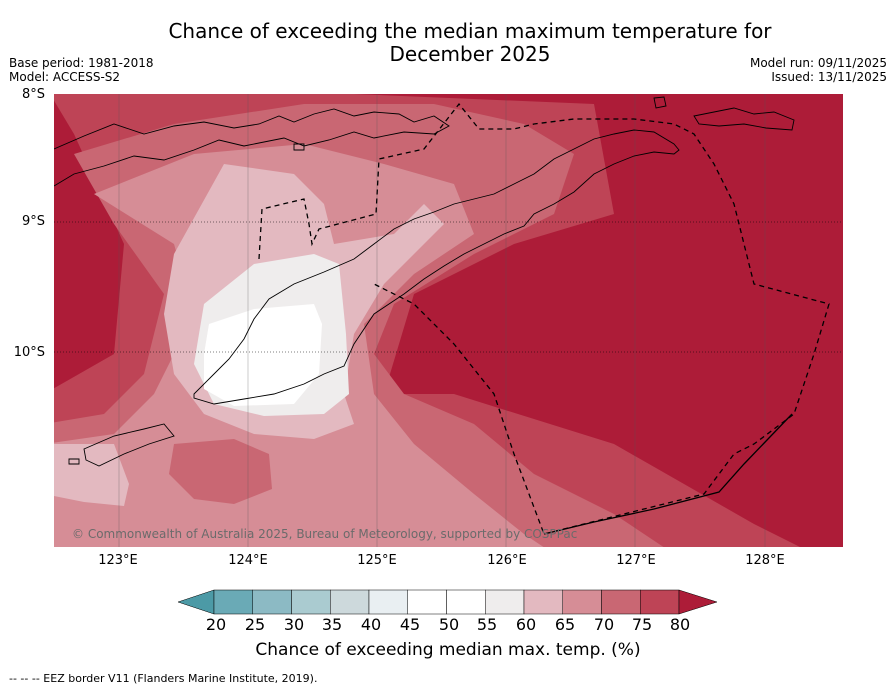 The image size is (896, 690). What do you see at coordinates (470, 54) in the screenshot?
I see `title-line-2: December 2025` at bounding box center [470, 54].